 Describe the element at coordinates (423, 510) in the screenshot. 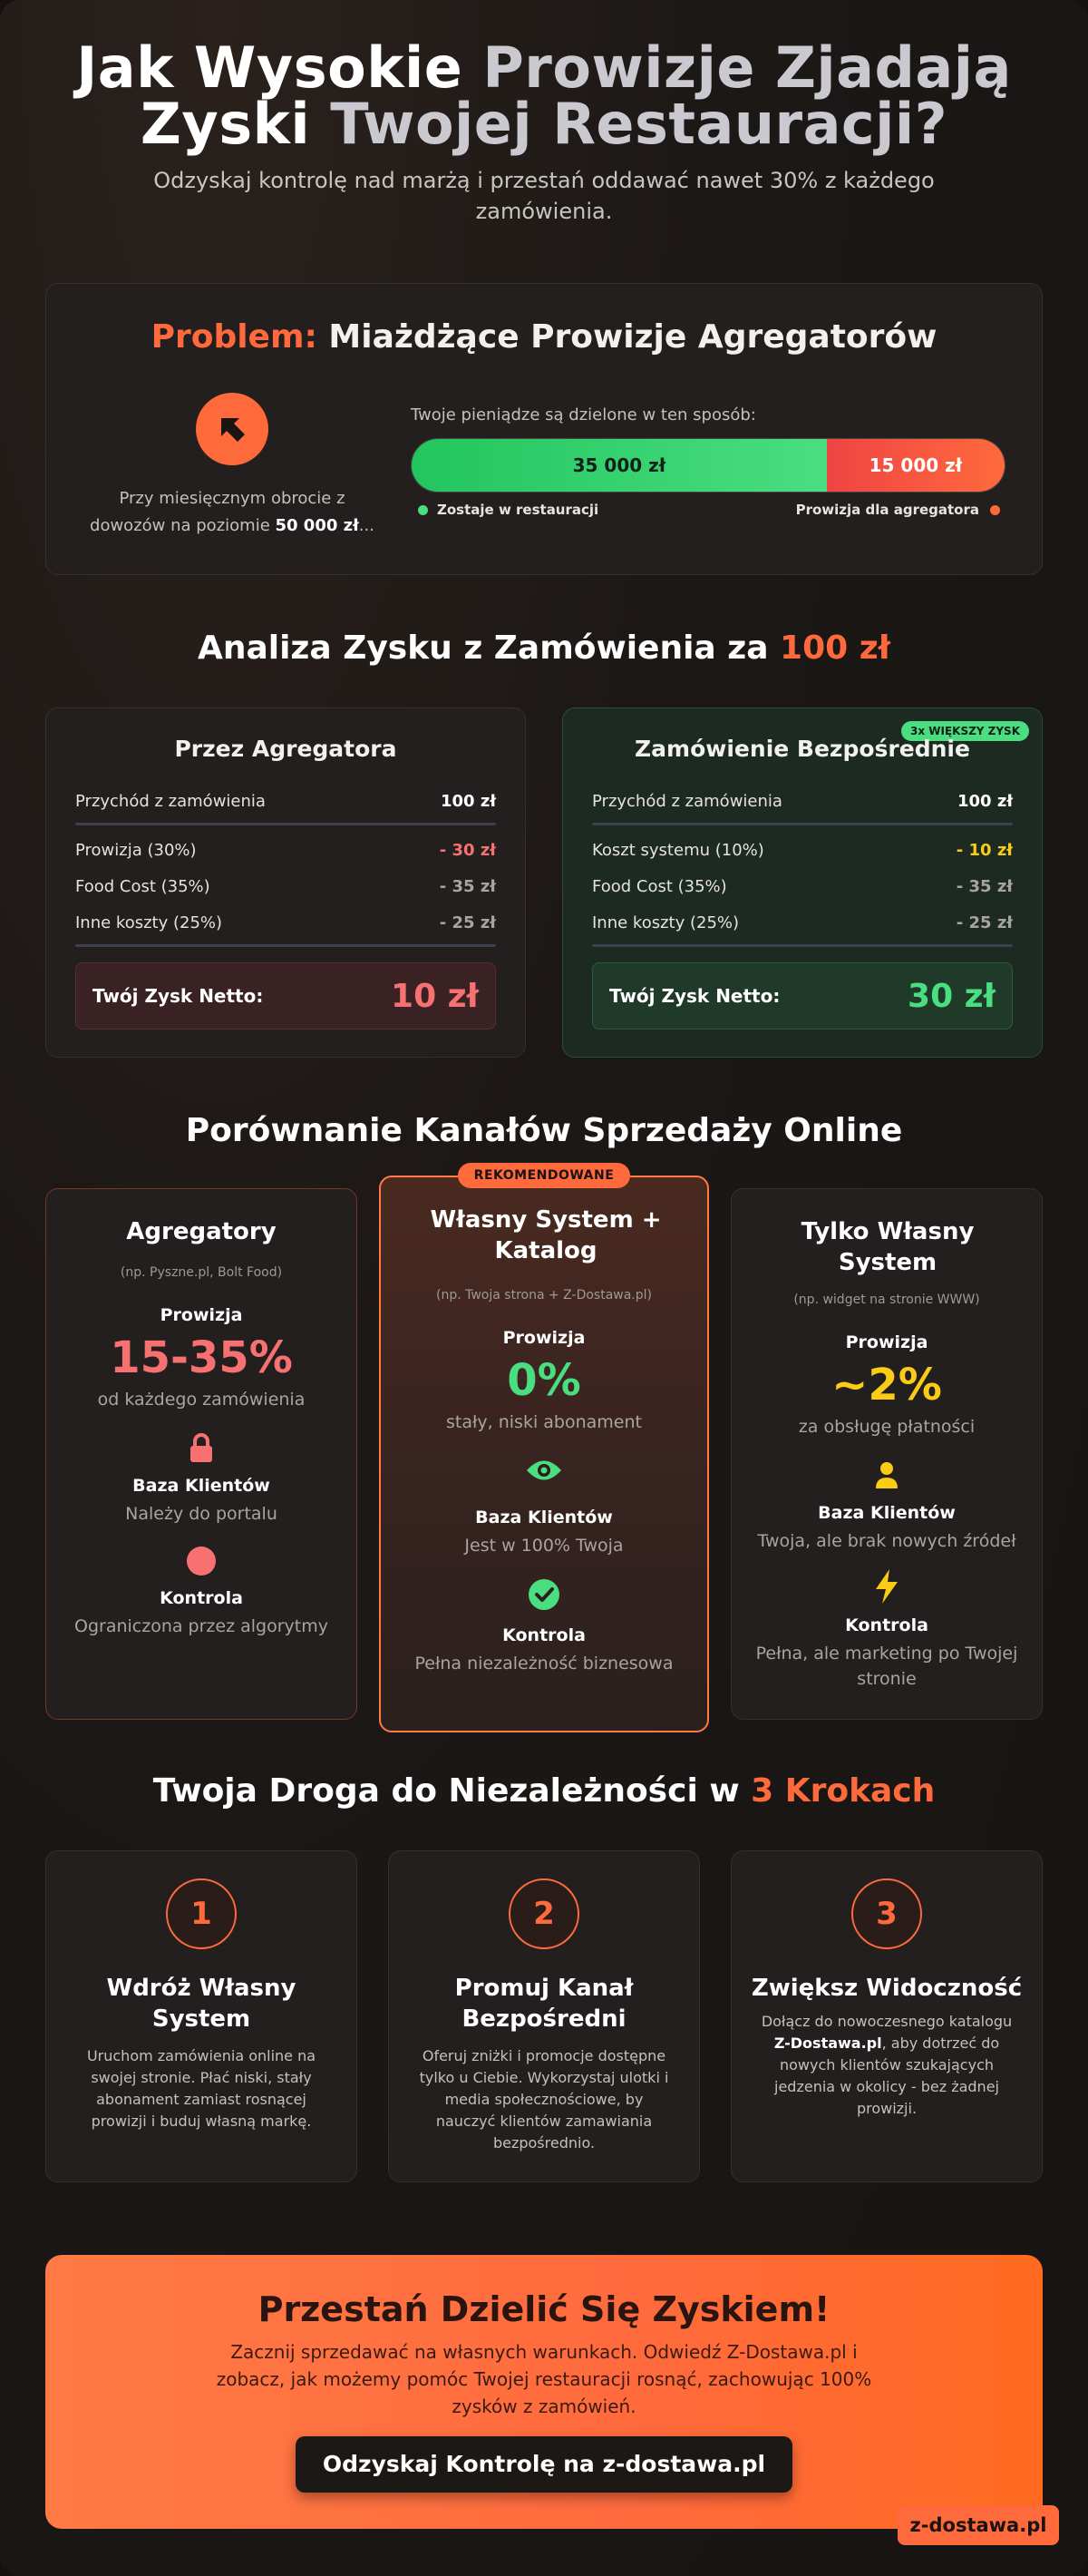

I see `green-dot-icon` at that location.